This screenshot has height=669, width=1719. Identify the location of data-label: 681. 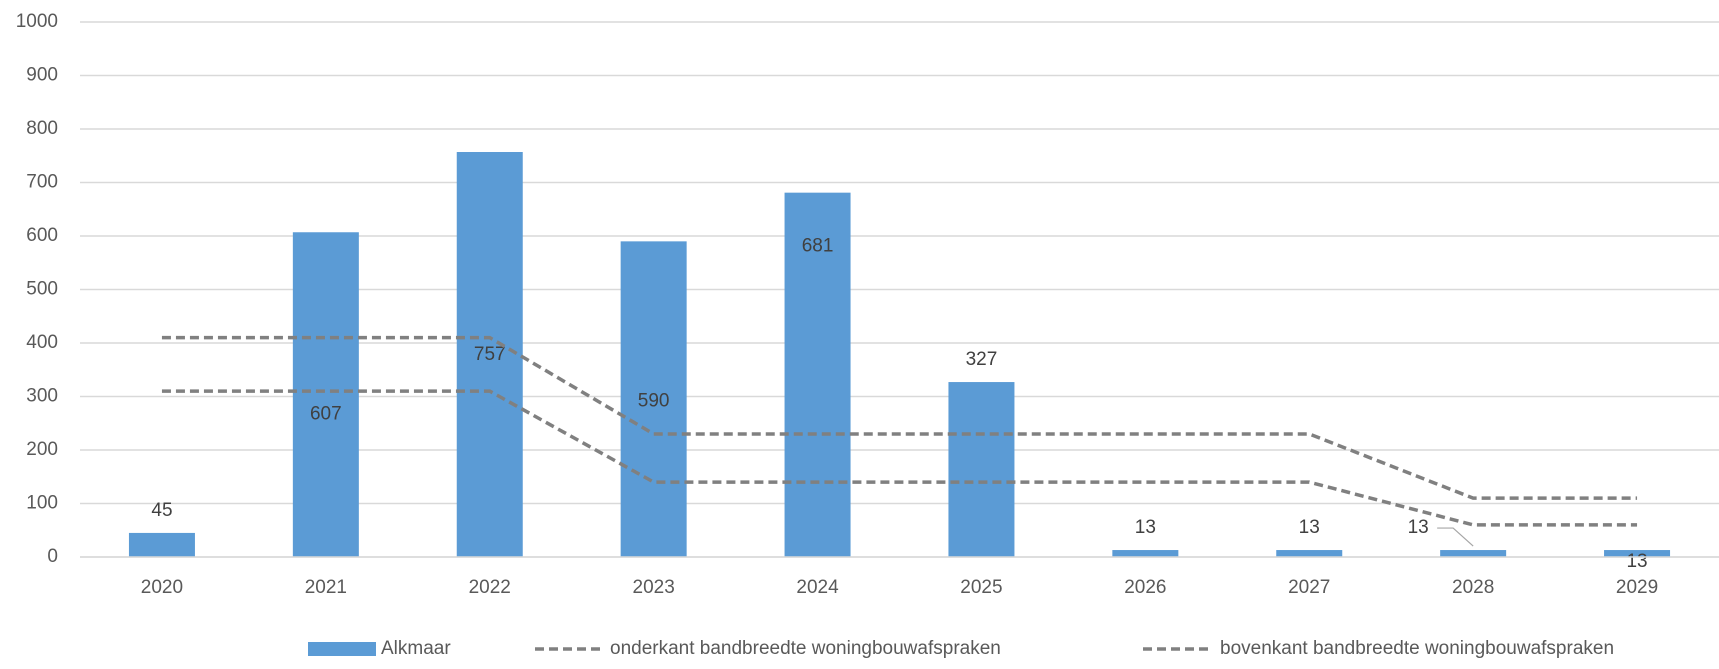
(818, 246).